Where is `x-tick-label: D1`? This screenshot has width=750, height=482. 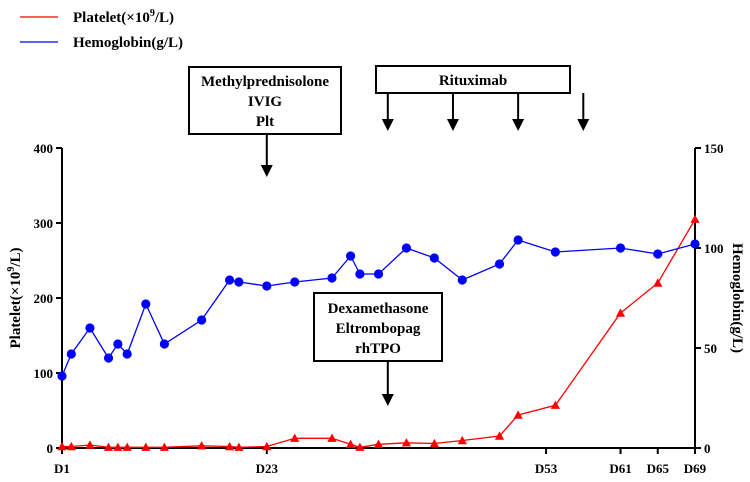 x-tick-label: D1 is located at coordinates (62, 468).